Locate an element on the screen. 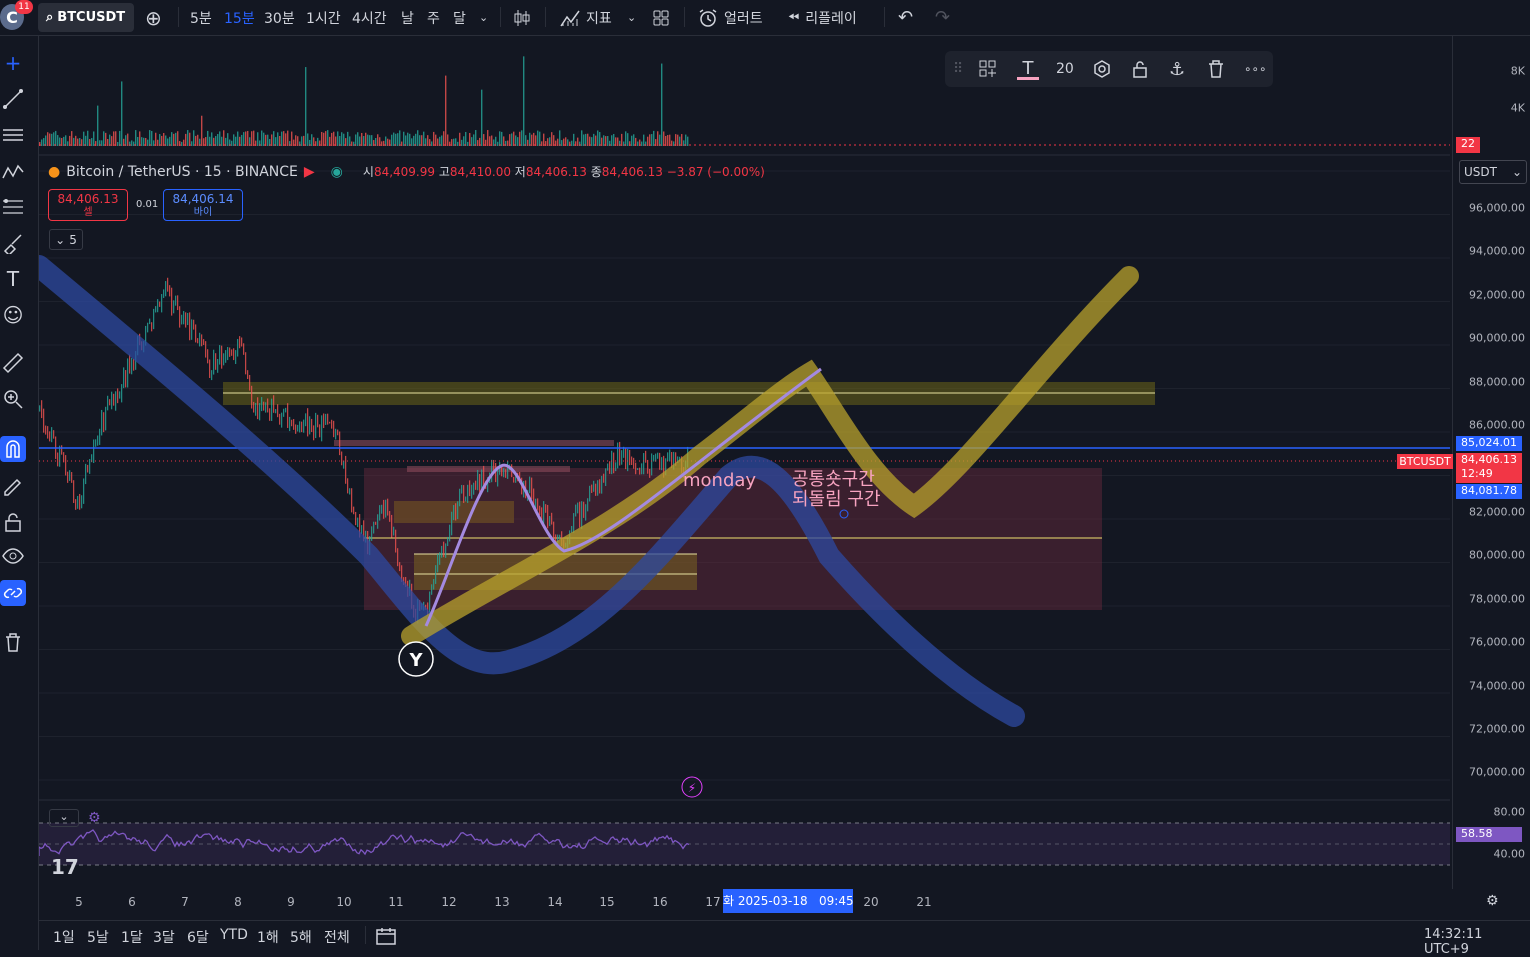 The image size is (1530, 957). brush-icon is located at coordinates (13, 243).